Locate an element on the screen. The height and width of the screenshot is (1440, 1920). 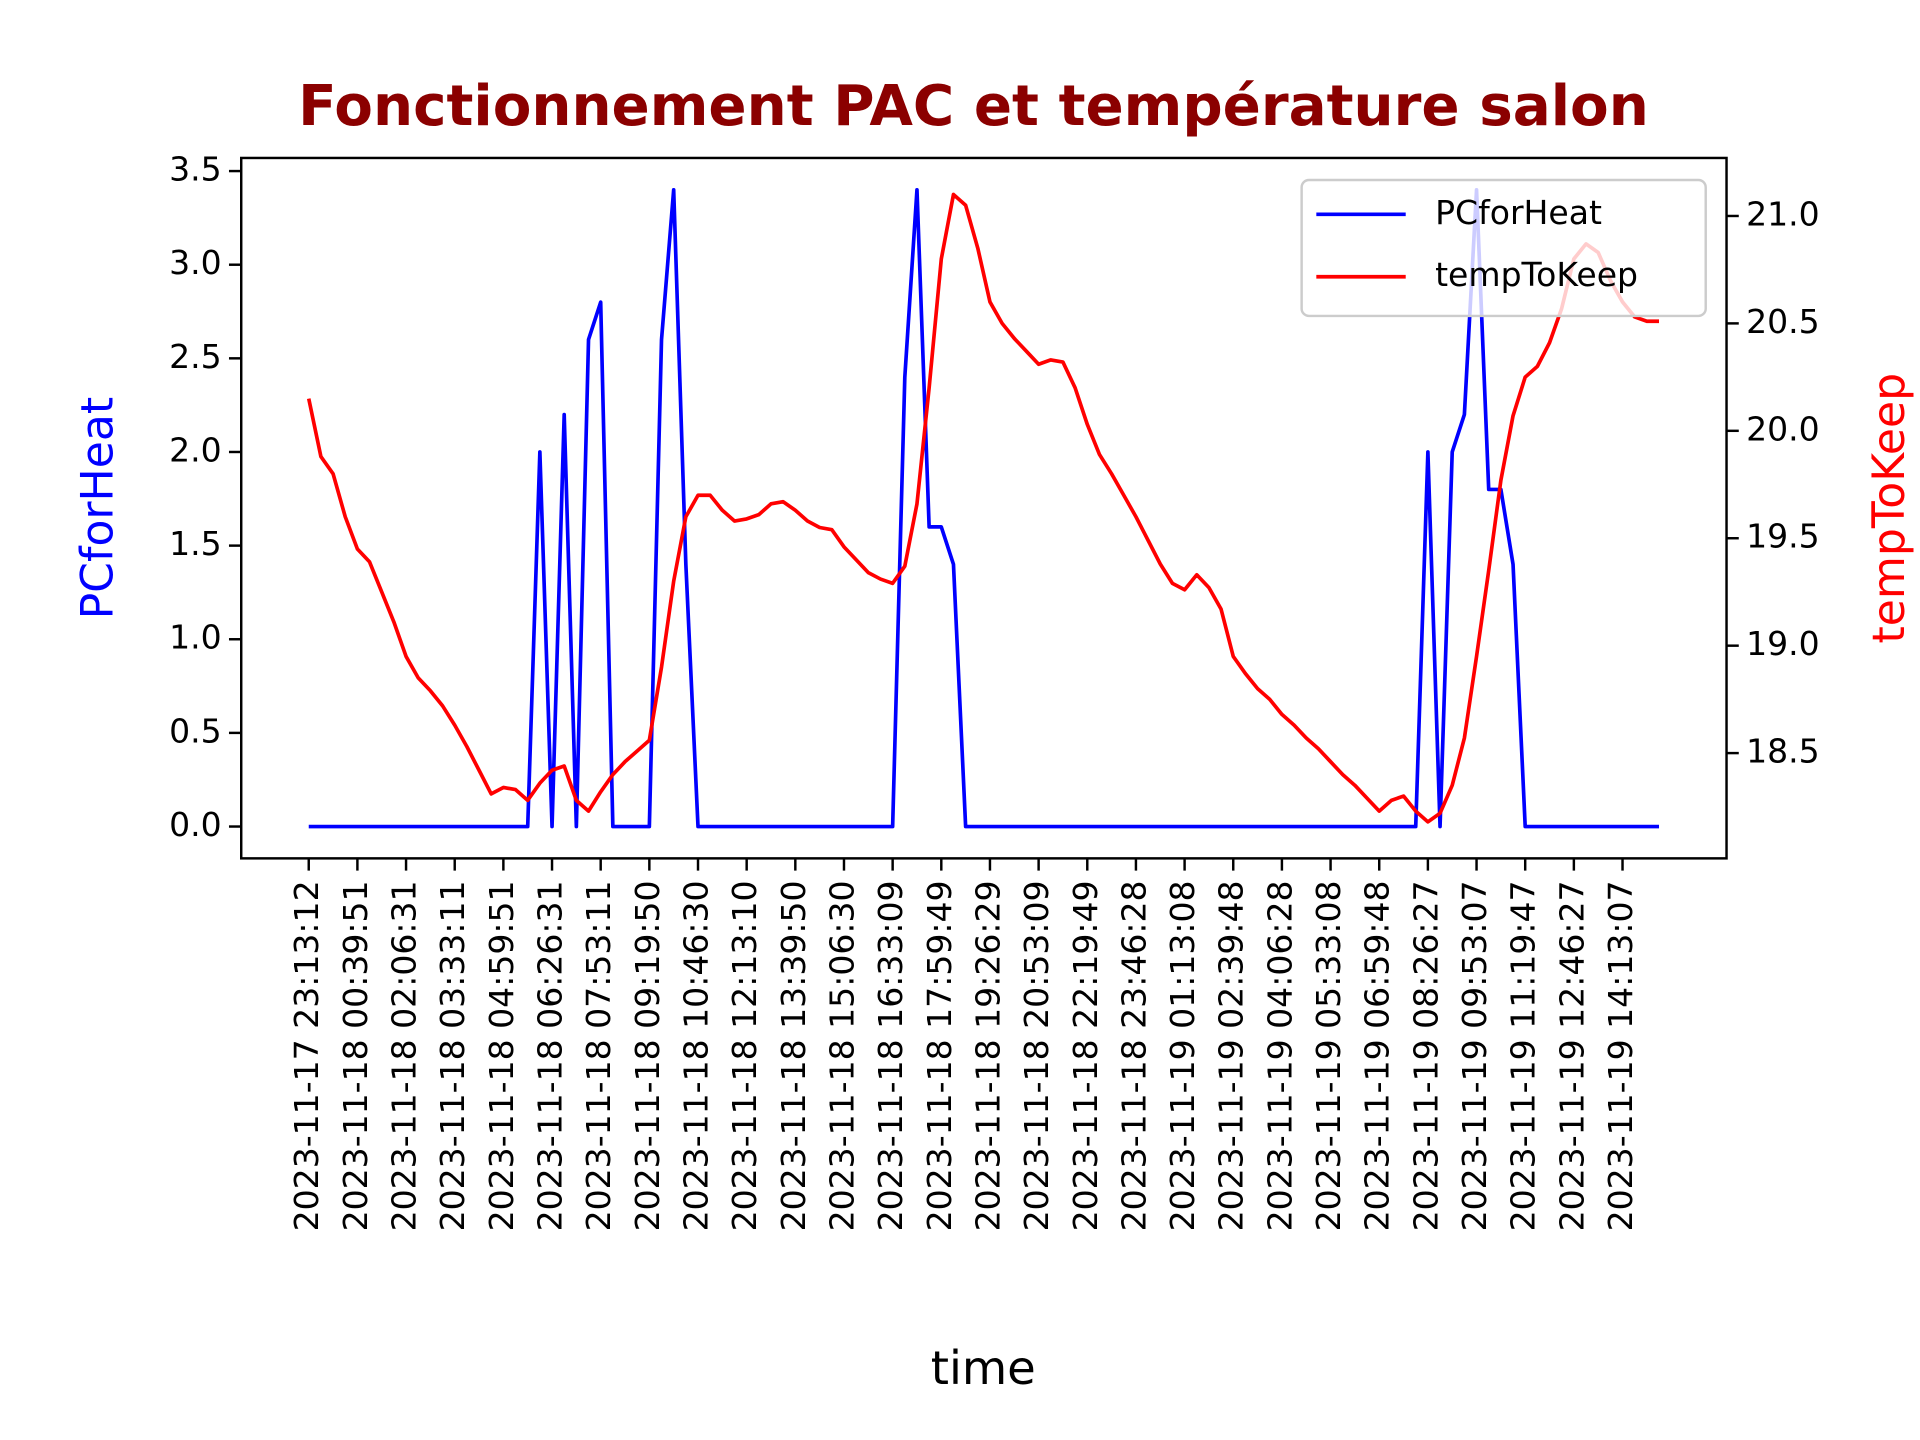
x-tick-label: 2023-11-18 03:33:11 is located at coordinates (452, 1055).